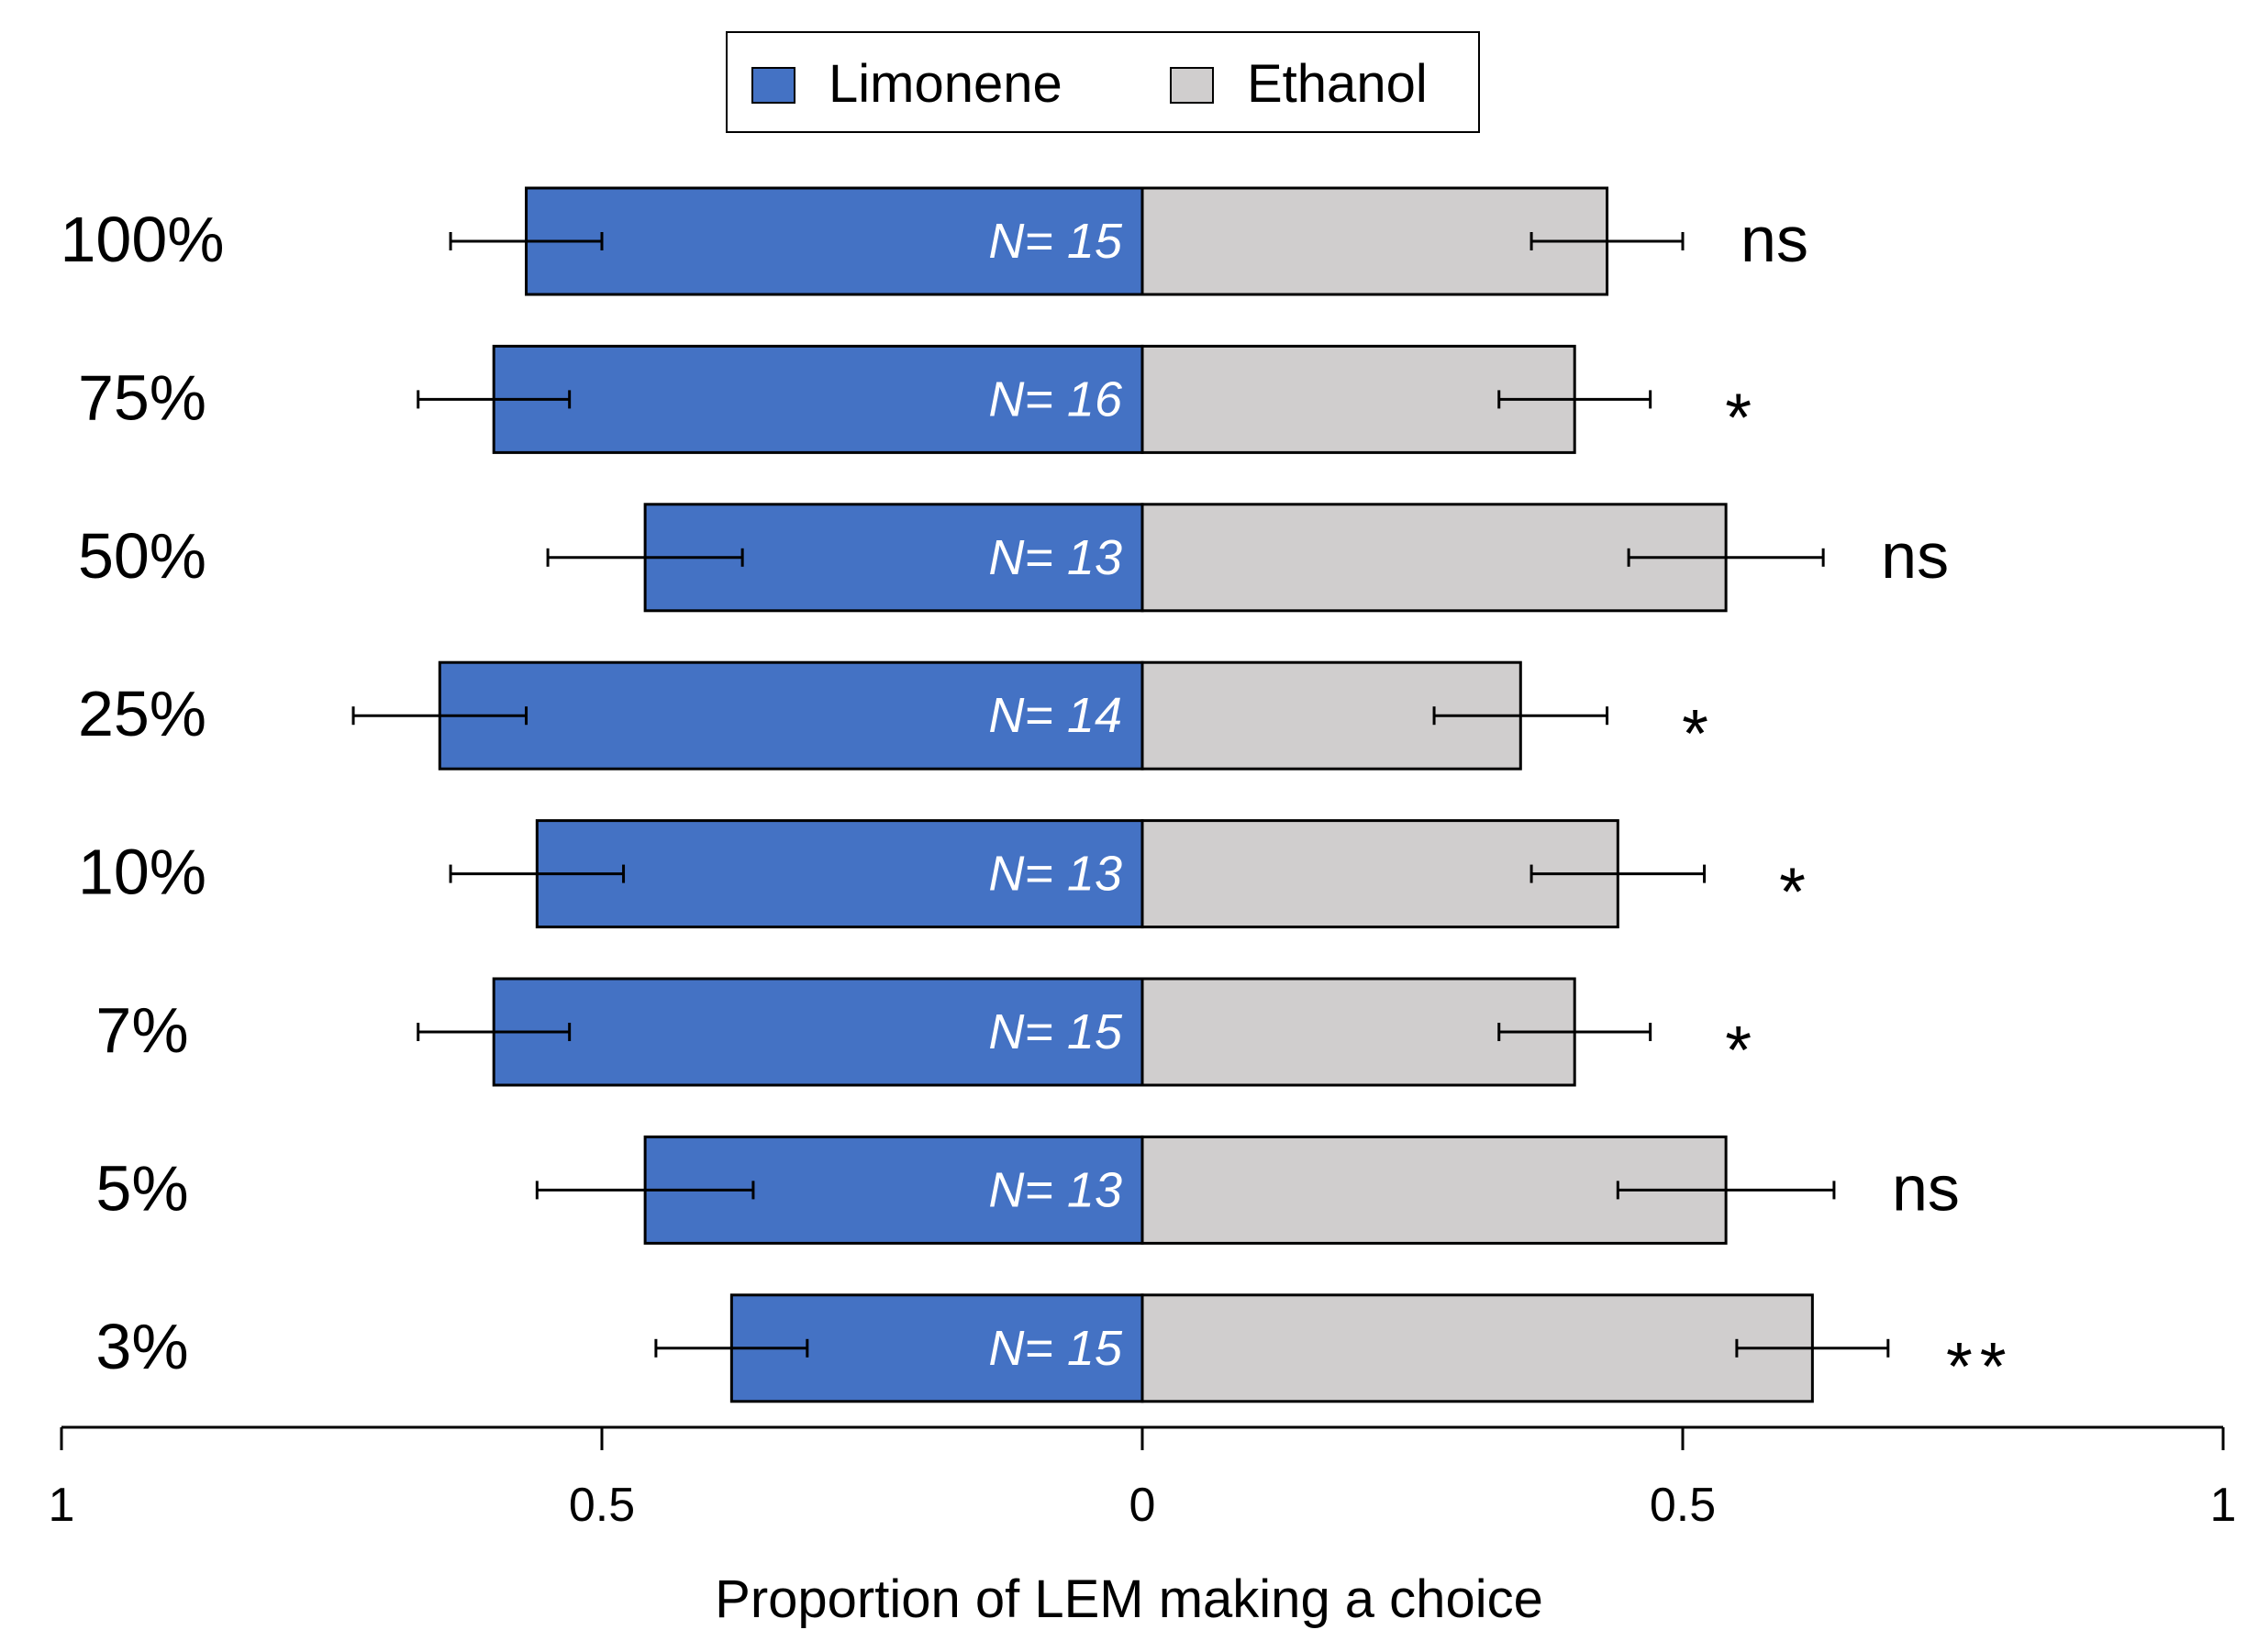 Image resolution: width=2258 pixels, height=1652 pixels. What do you see at coordinates (142, 239) in the screenshot?
I see `category-label: 100%` at bounding box center [142, 239].